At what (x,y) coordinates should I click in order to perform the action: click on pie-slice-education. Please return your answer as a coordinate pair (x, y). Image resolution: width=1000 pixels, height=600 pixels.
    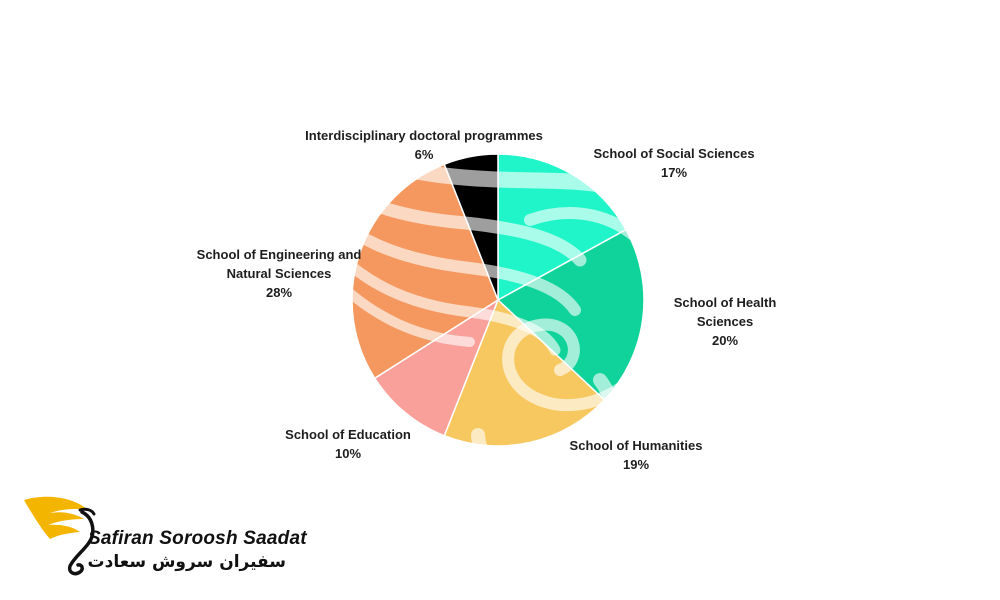
    Looking at the image, I should click on (436, 367).